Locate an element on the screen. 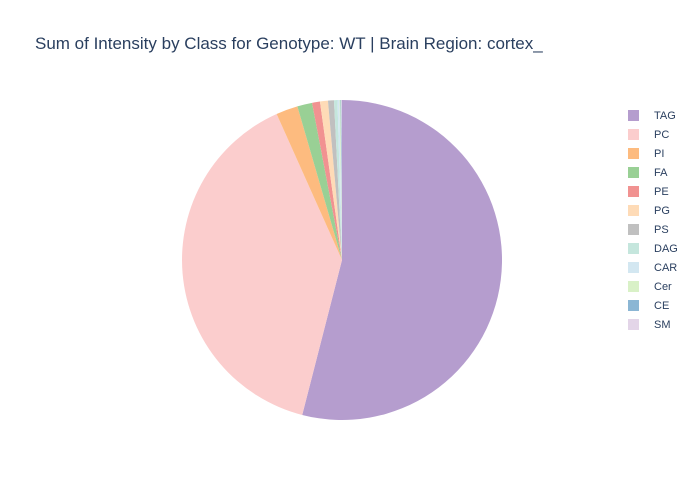 The width and height of the screenshot is (700, 500). legend-label: TAG is located at coordinates (665, 115).